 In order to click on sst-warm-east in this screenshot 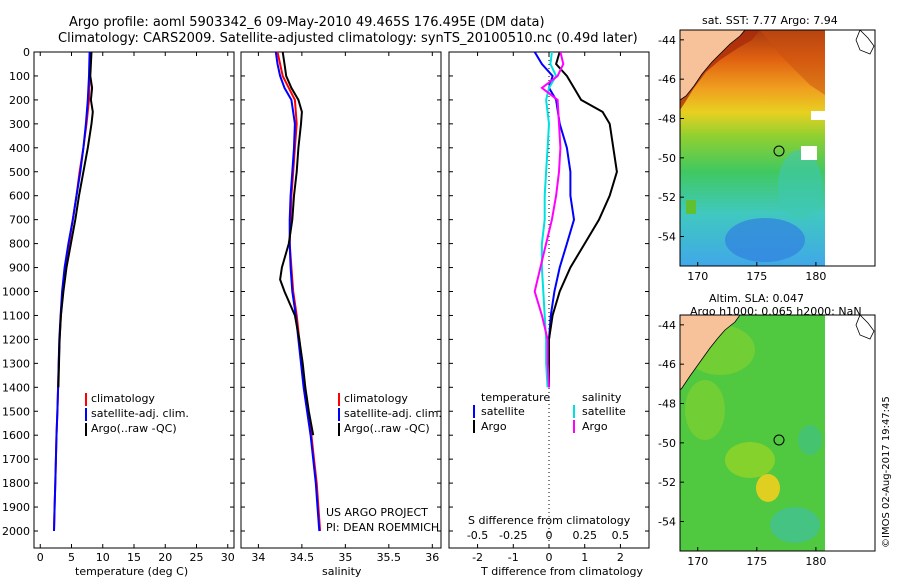, I will do `click(792, 62)`.